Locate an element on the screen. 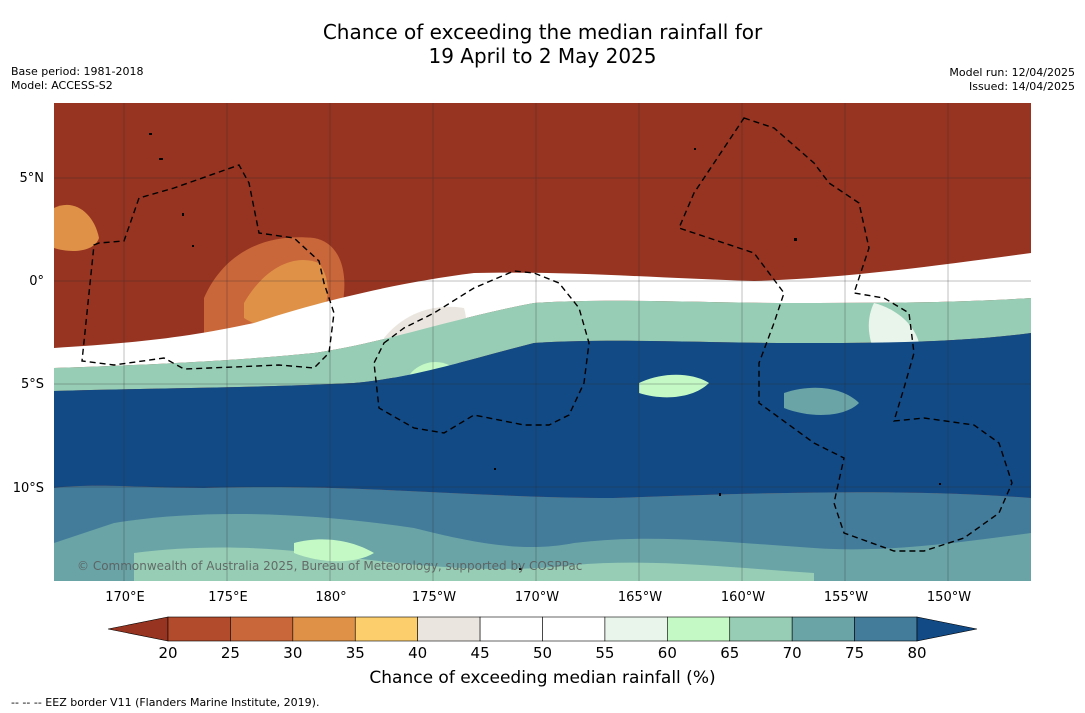  lat-label-10s: 10°S is located at coordinates (28, 488).